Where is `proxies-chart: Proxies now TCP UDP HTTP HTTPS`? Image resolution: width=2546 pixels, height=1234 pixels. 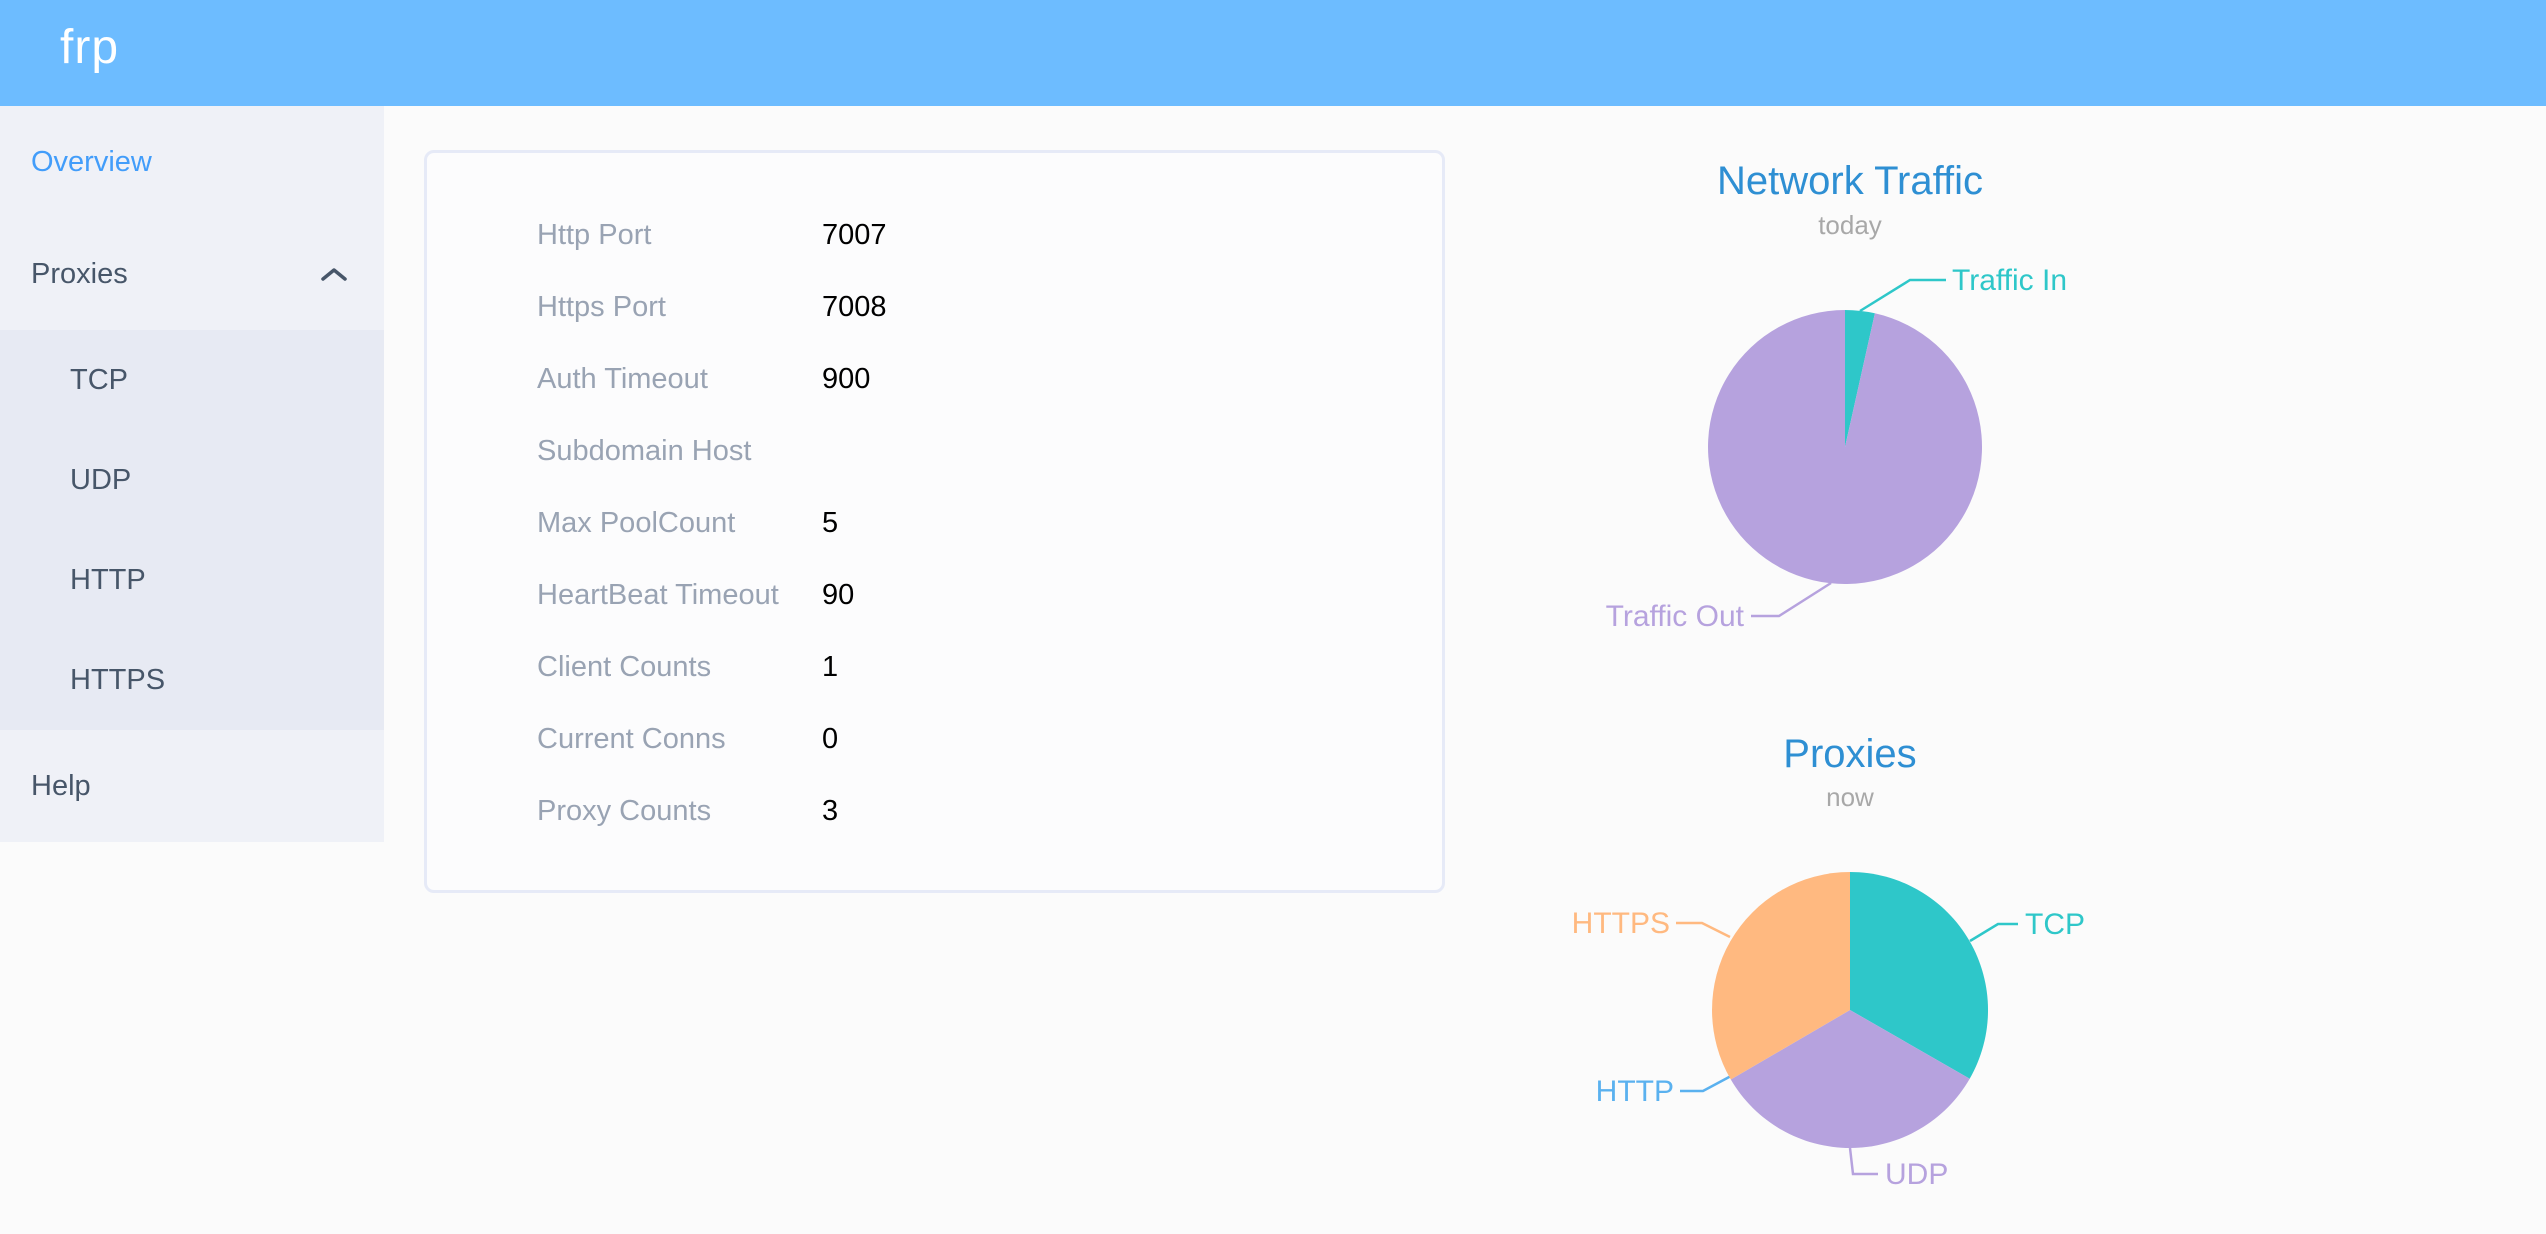 proxies-chart: Proxies now TCP UDP HTTP HTTPS is located at coordinates (1828, 961).